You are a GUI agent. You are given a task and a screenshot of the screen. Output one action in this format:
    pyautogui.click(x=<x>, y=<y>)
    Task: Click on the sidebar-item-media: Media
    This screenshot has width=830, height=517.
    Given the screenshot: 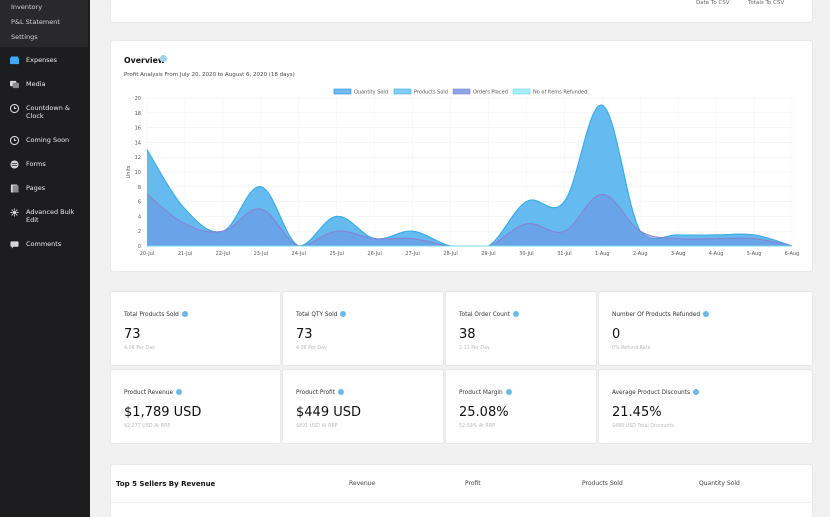 What is the action you would take?
    pyautogui.click(x=45, y=84)
    